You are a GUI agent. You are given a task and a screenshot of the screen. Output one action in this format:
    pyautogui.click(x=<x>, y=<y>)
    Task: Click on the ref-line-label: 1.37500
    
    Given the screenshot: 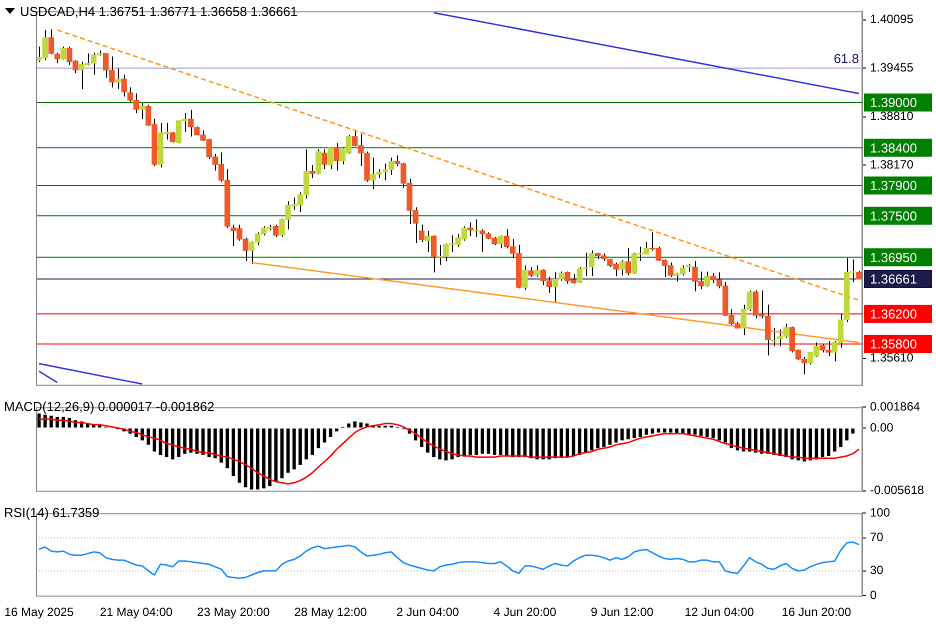 What is the action you would take?
    pyautogui.click(x=893, y=216)
    